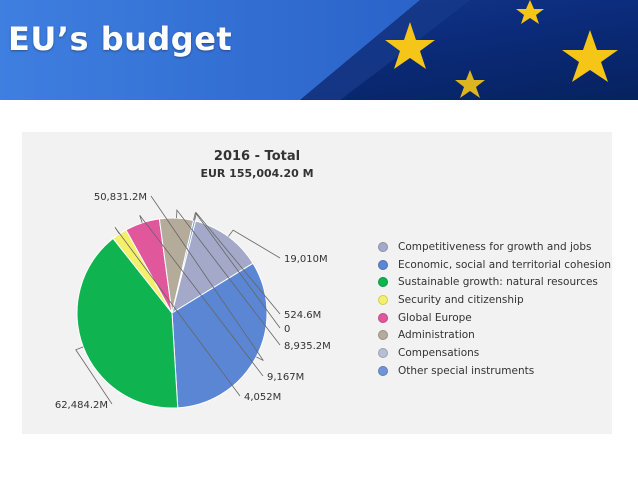 This screenshot has height=478, width=638. I want to click on data-label: 0, so click(287, 329).